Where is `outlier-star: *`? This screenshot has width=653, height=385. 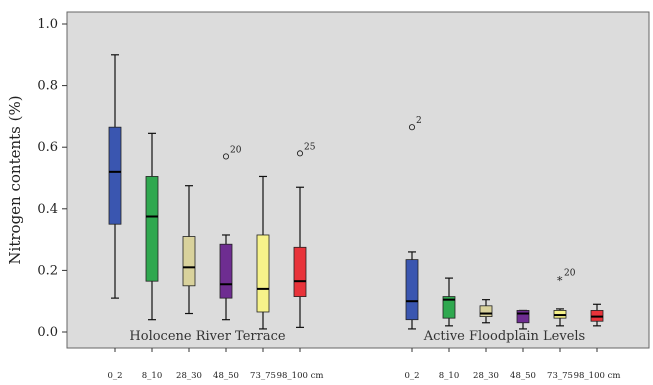 outlier-star: * is located at coordinates (560, 281).